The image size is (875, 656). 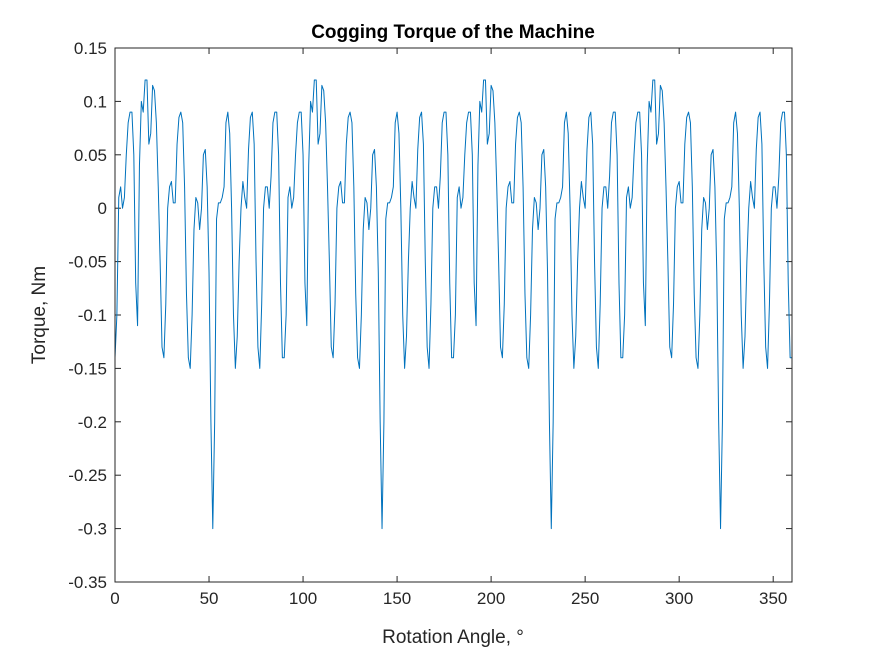 I want to click on y-tick-label: 0, so click(x=102, y=208).